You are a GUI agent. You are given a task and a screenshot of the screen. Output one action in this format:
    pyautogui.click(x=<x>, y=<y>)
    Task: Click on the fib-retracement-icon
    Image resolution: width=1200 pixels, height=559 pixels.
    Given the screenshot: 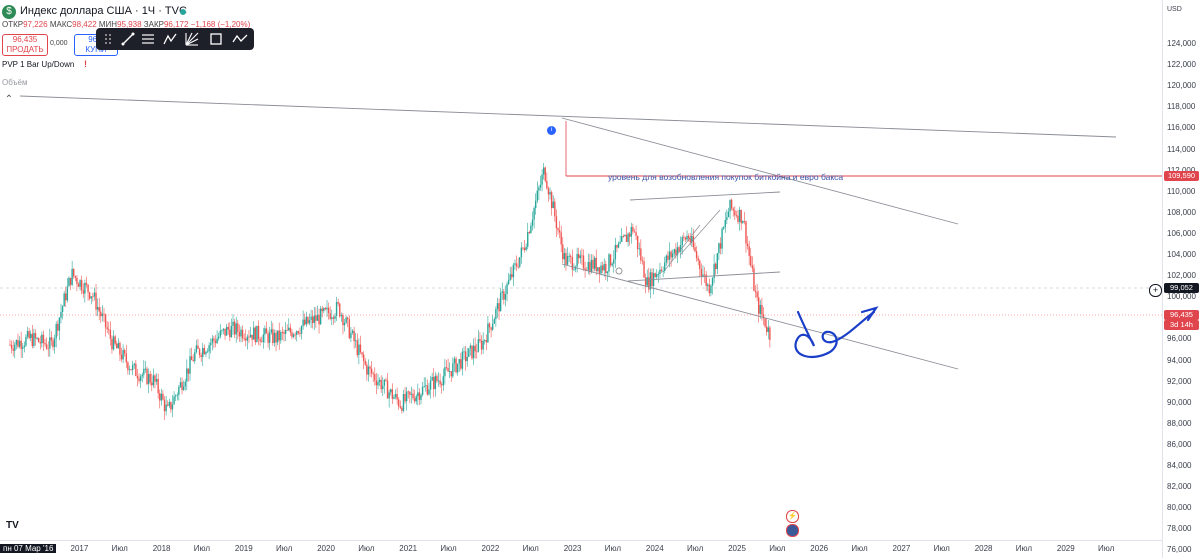 What is the action you would take?
    pyautogui.click(x=148, y=39)
    